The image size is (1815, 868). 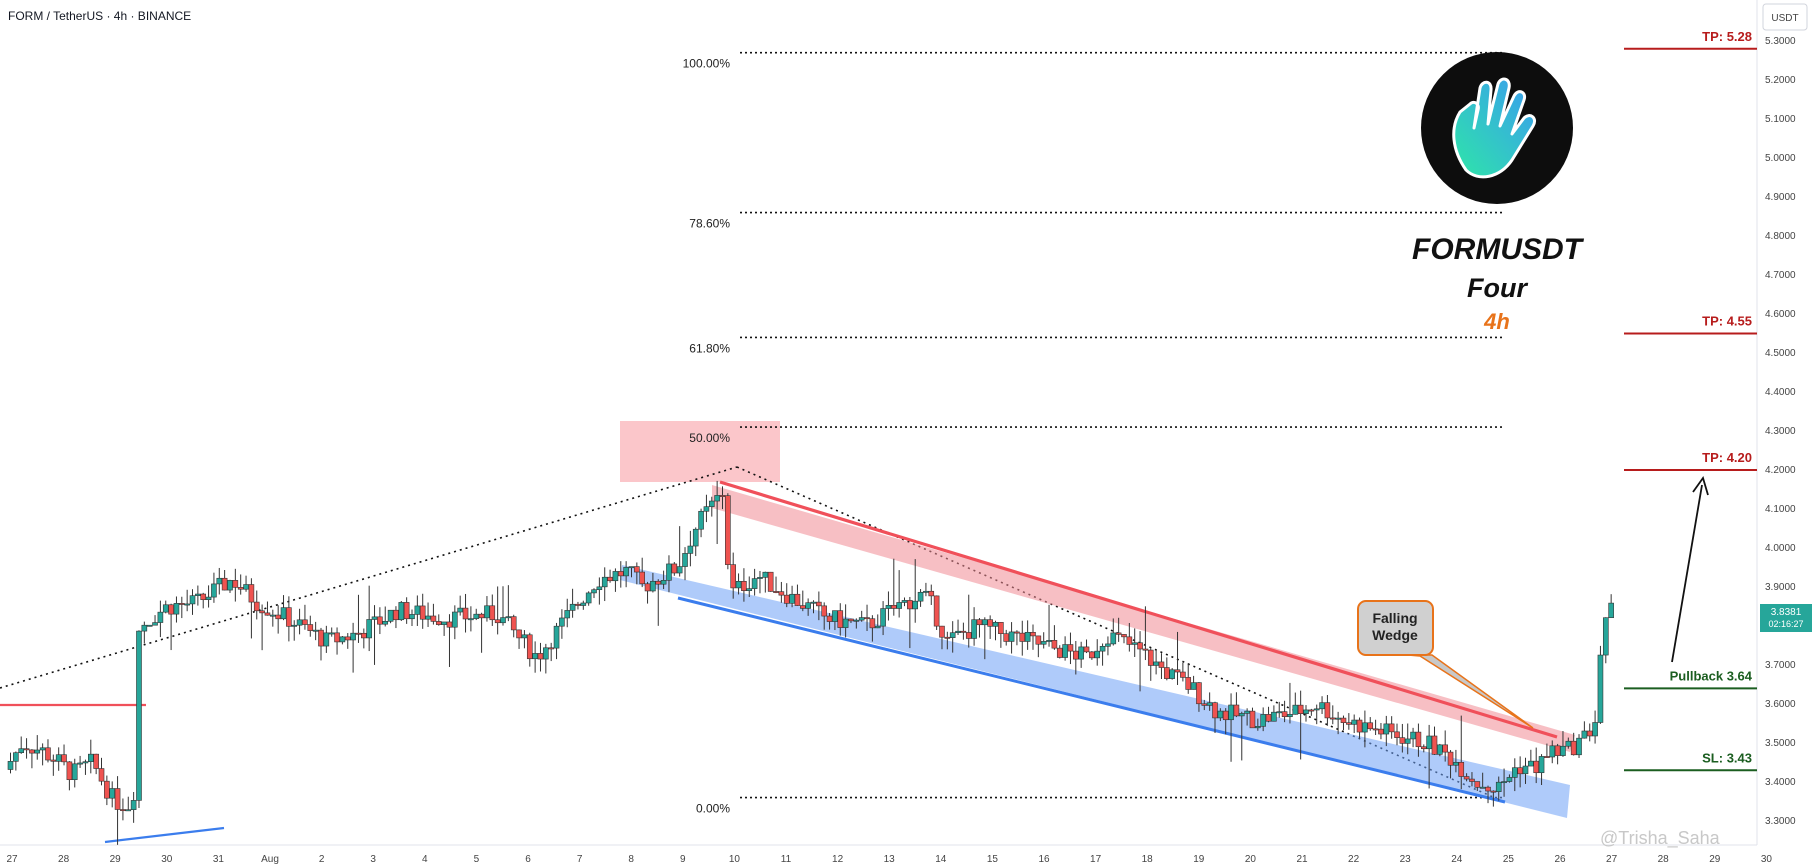 What do you see at coordinates (1780, 470) in the screenshot?
I see `price-tick-label: 4.2000` at bounding box center [1780, 470].